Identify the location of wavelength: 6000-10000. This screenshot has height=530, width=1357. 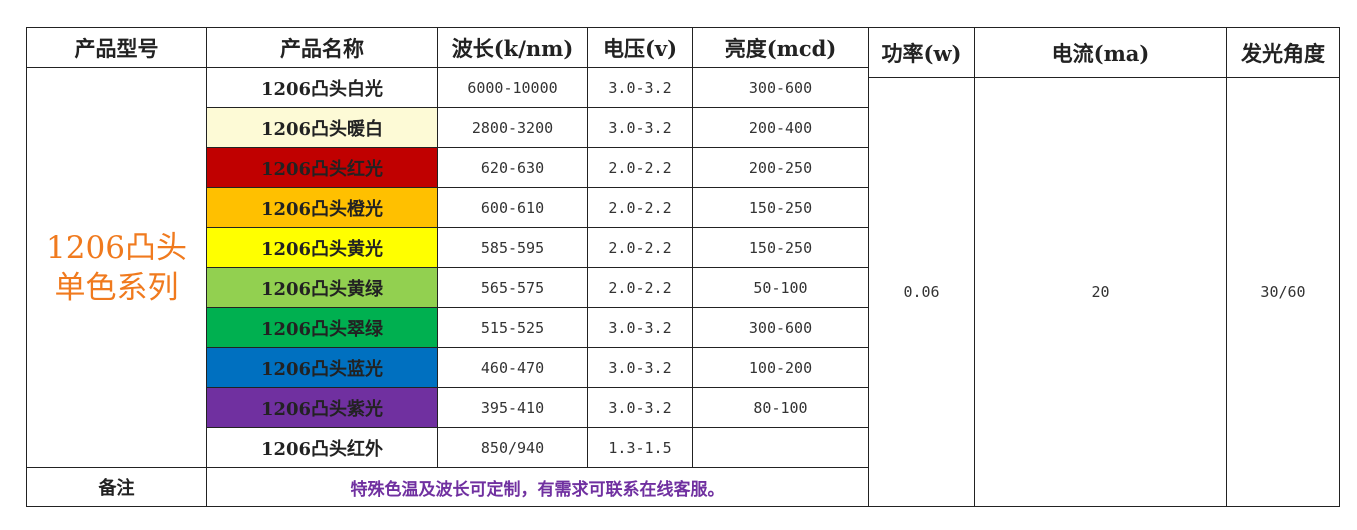
(512, 87).